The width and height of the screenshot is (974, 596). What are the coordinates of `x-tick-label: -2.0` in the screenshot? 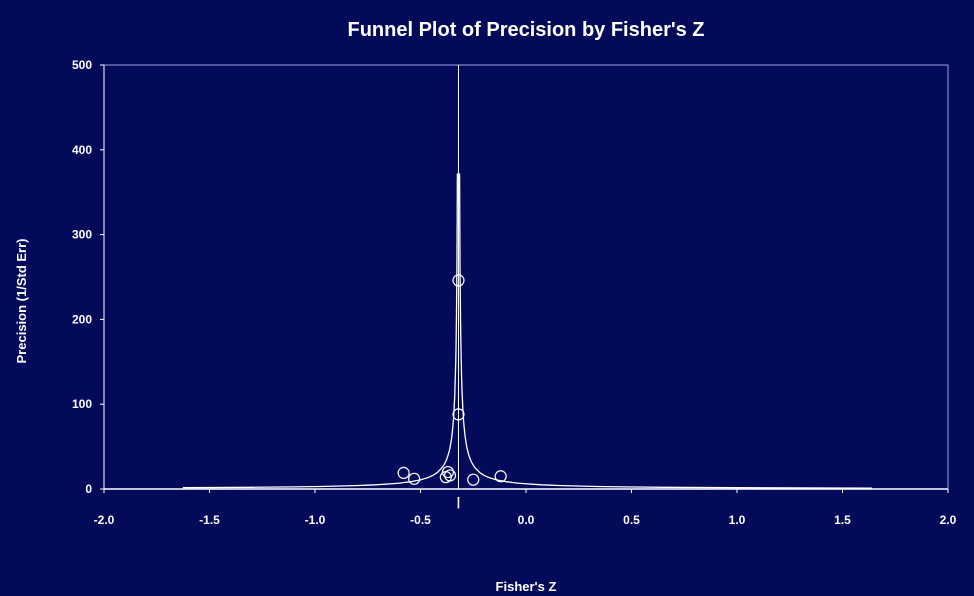 It's located at (104, 520).